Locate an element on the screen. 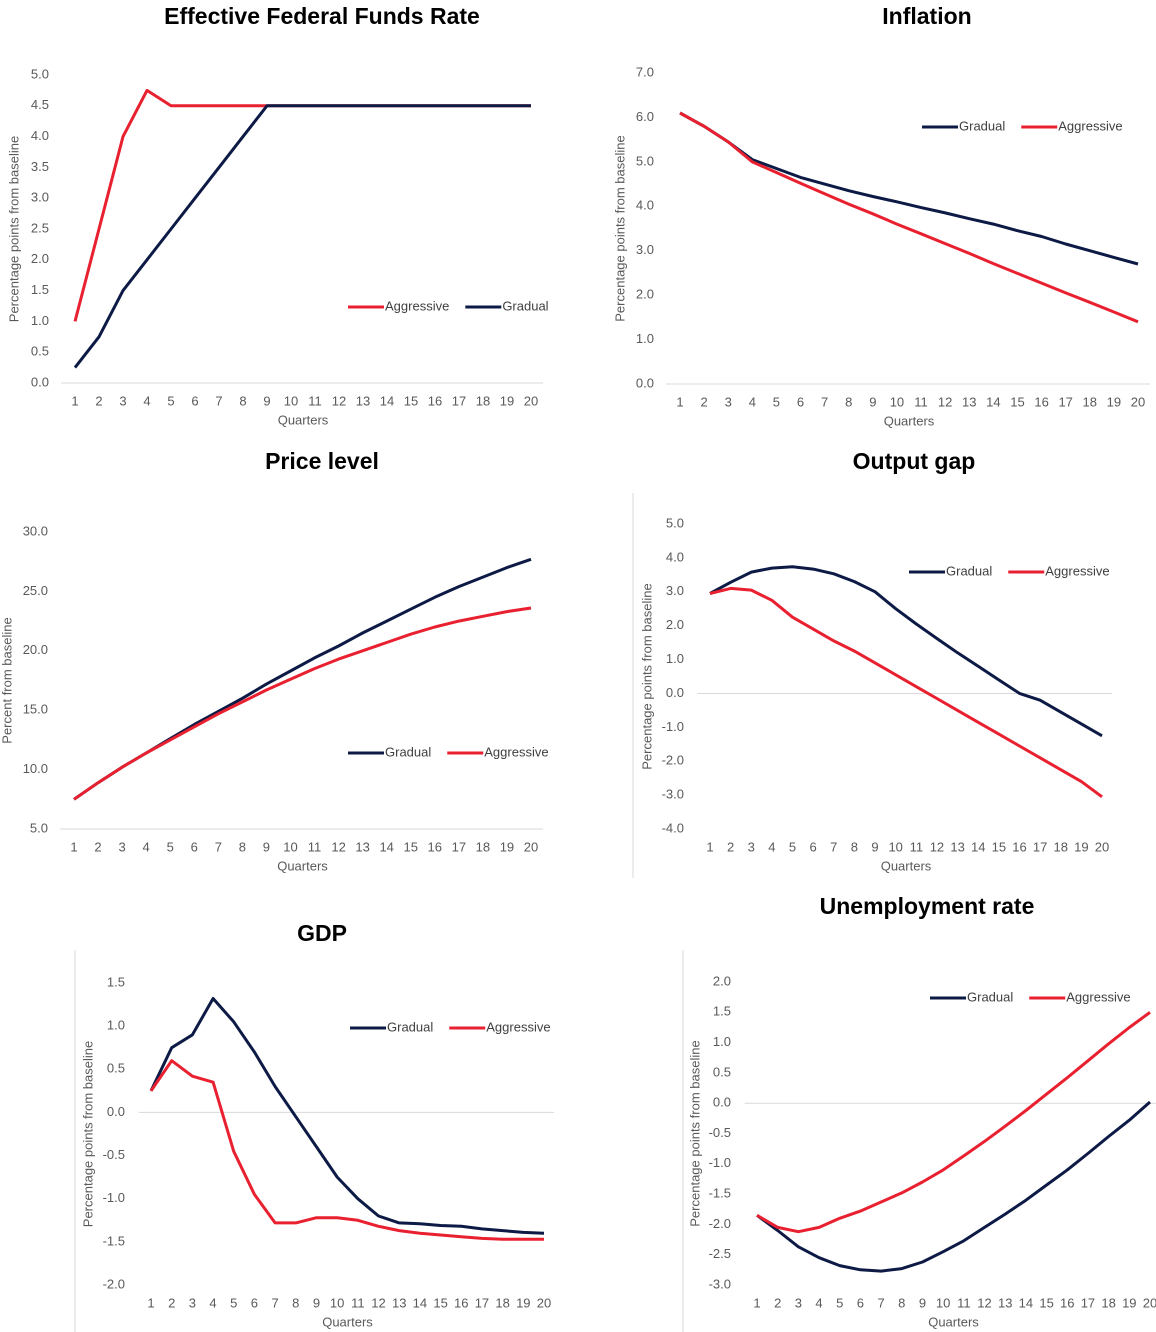 This screenshot has height=1332, width=1156. y-tick-label: -0.5 is located at coordinates (720, 1132).